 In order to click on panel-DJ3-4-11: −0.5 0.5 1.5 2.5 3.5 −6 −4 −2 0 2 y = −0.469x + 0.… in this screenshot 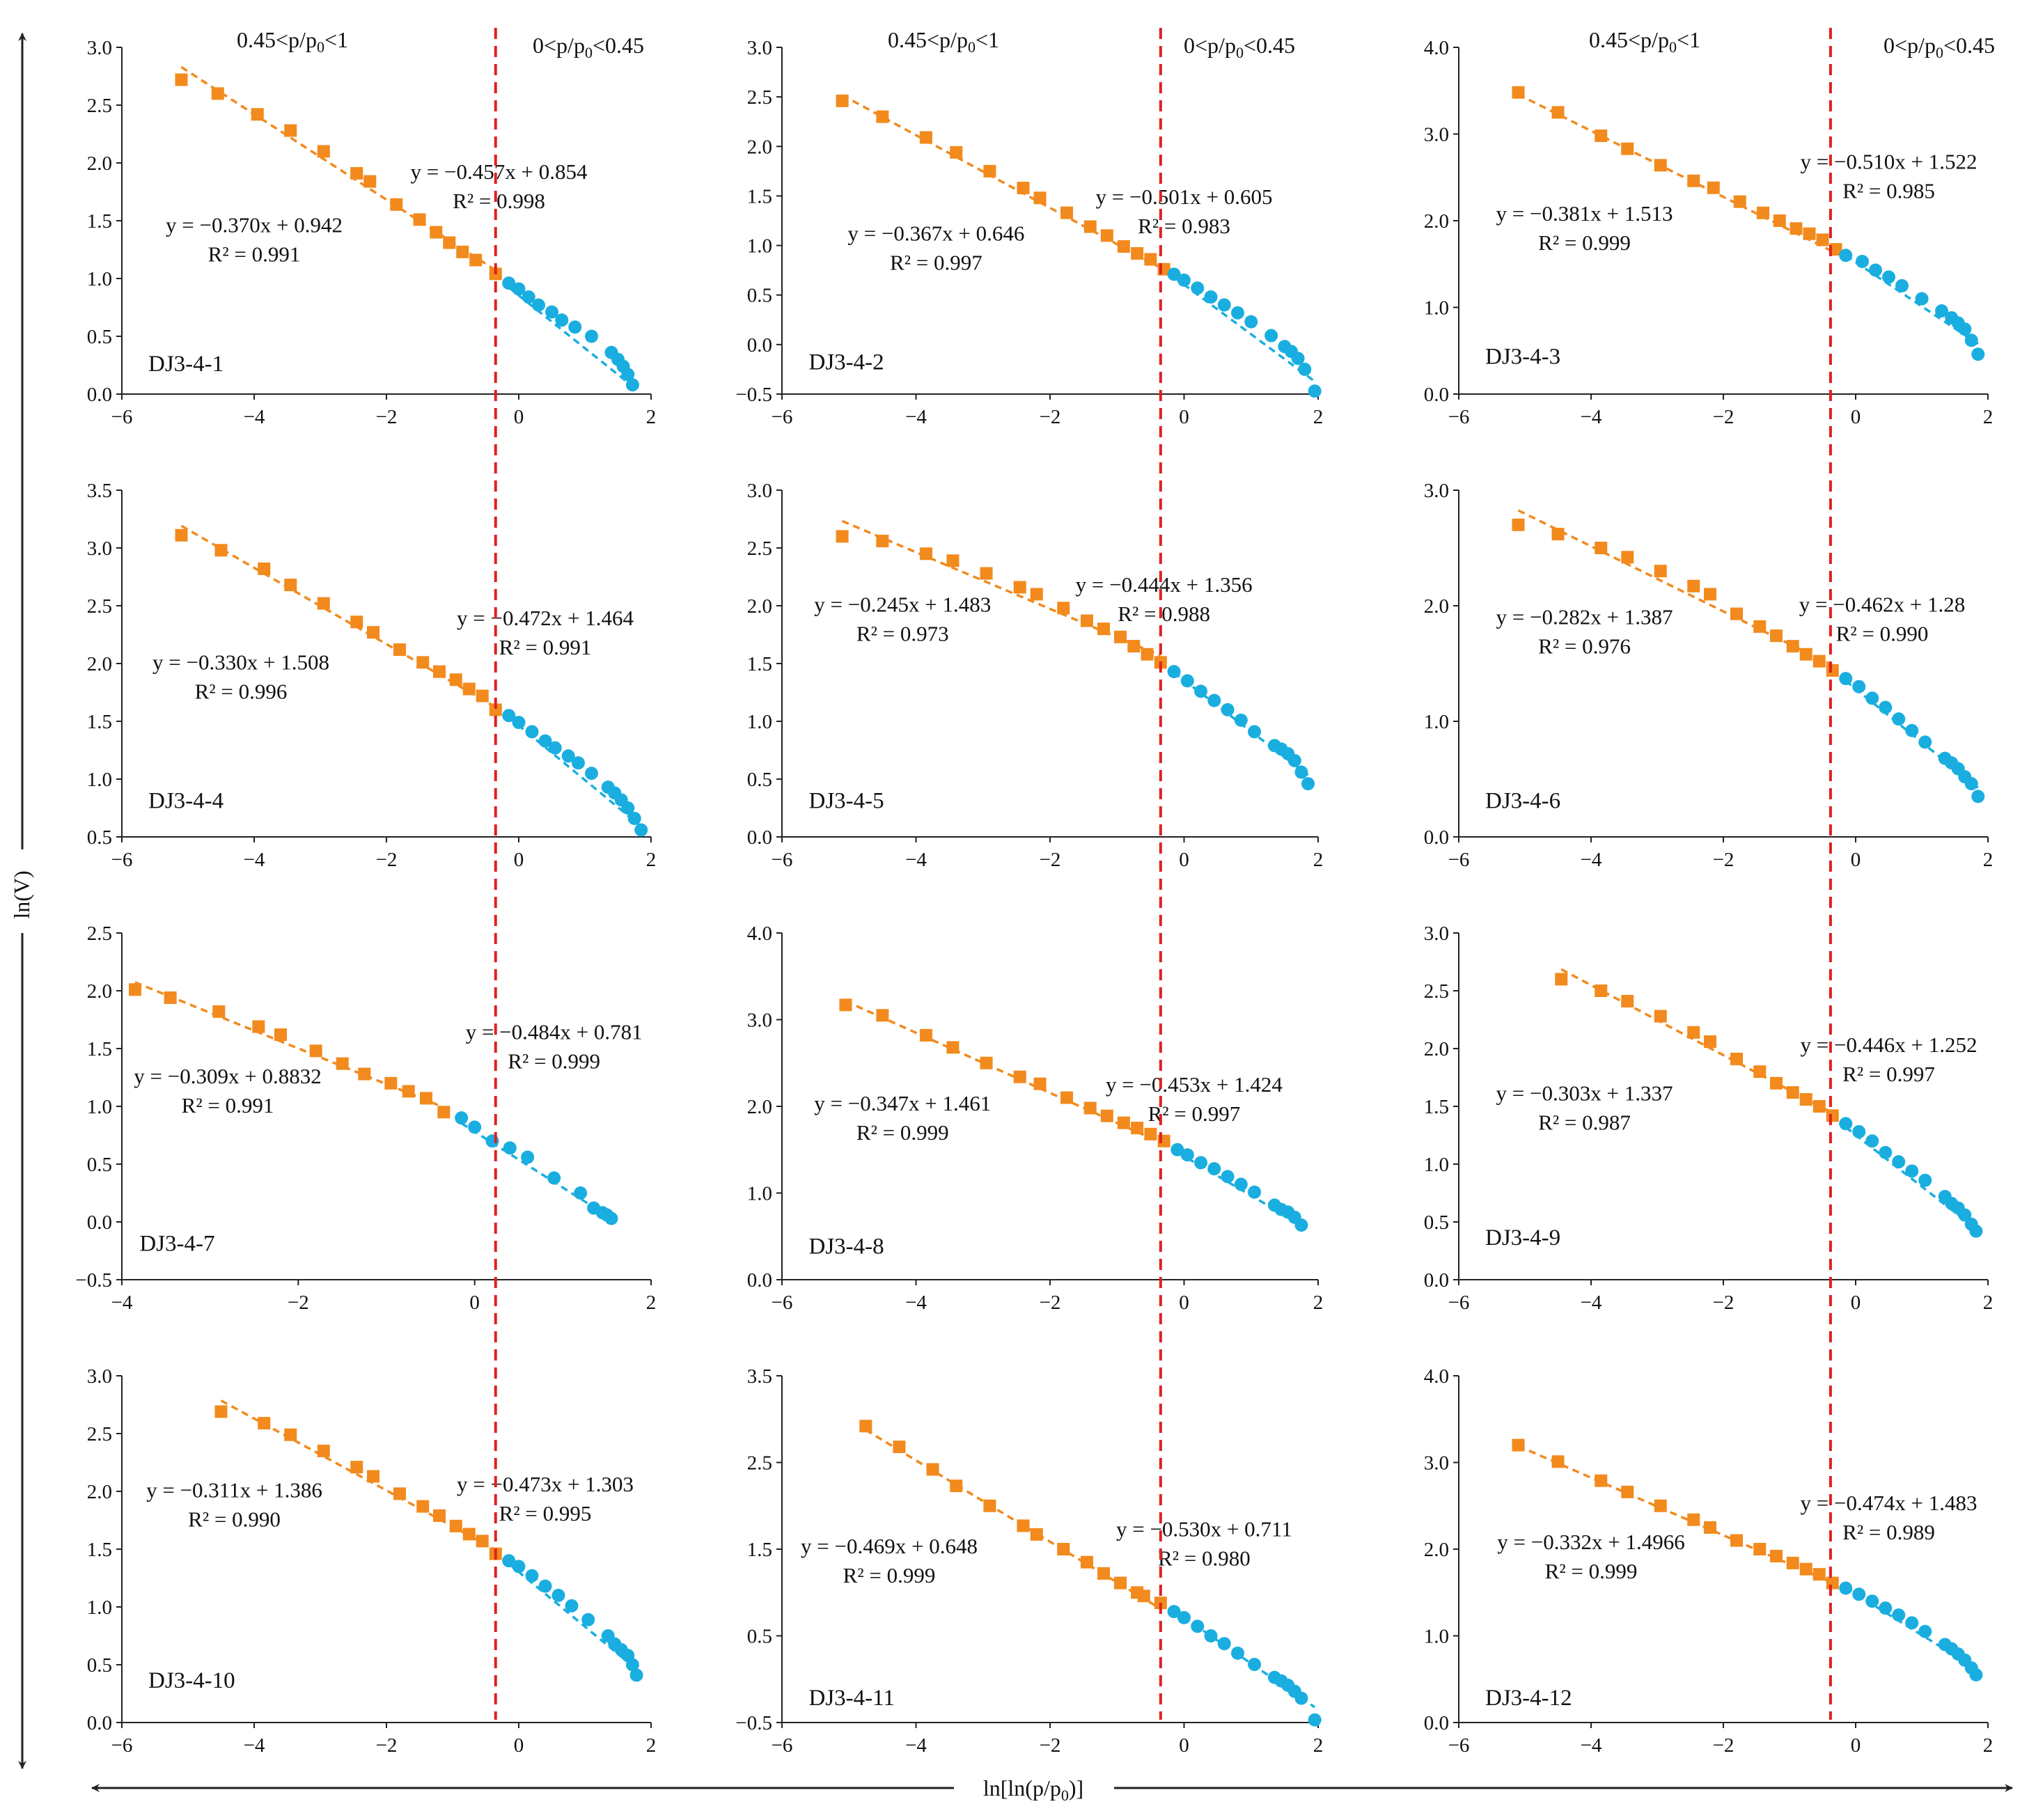, I will do `click(1029, 1561)`.